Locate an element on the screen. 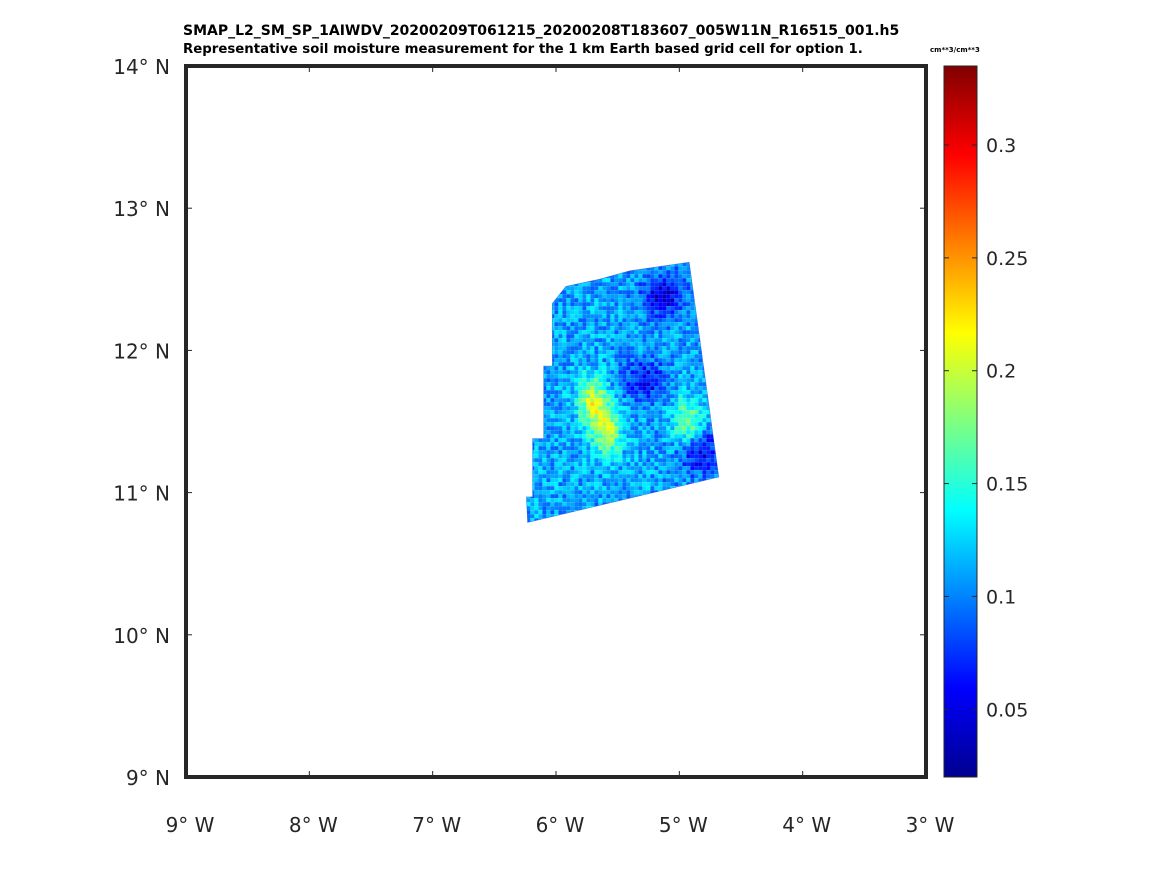 Image resolution: width=1167 pixels, height=875 pixels. lat-tick-label: 13° N is located at coordinates (141, 209).